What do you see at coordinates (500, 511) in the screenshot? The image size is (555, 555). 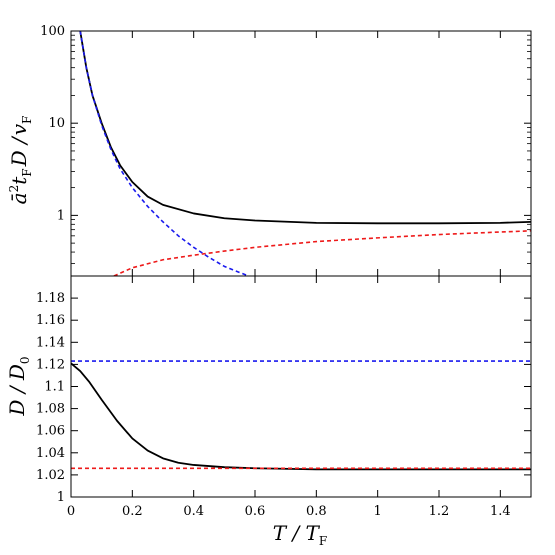 I see `x-tick-label-7: 1.4` at bounding box center [500, 511].